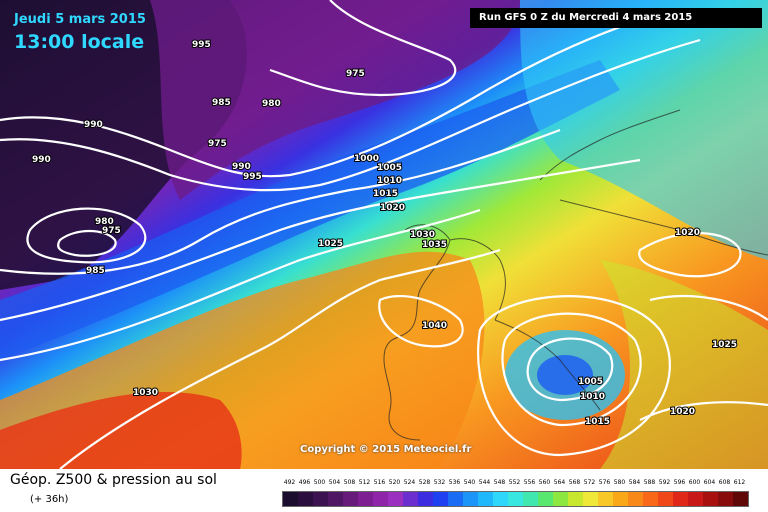  Describe the element at coordinates (80, 19) in the screenshot. I see `forecast-date: Jeudi 5 mars 2015` at that location.